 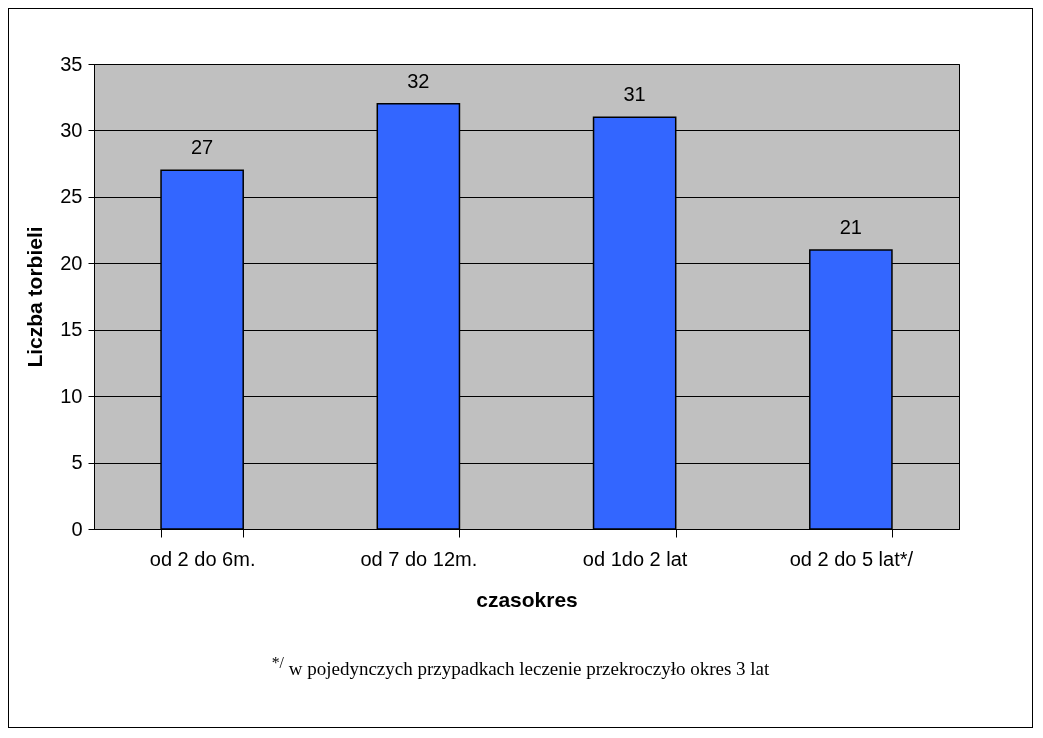 What do you see at coordinates (527, 599) in the screenshot?
I see `x-axis-title: czasokres` at bounding box center [527, 599].